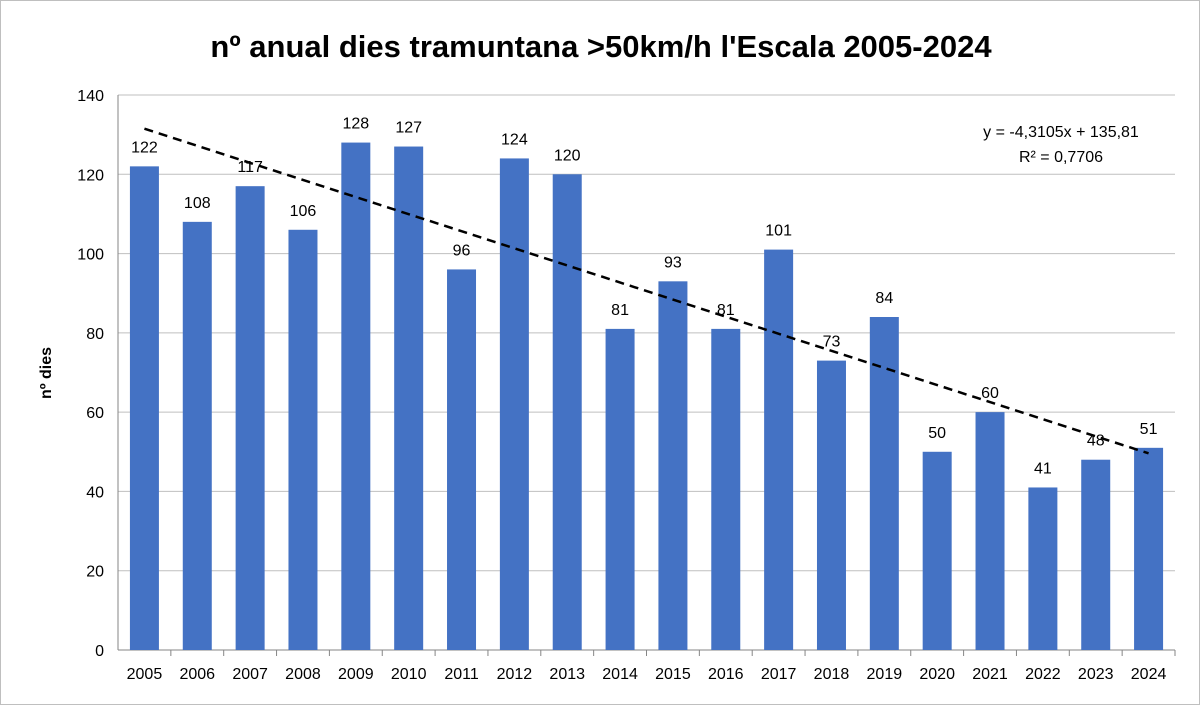 The image size is (1200, 711). I want to click on x-tick-label: 2022, so click(1043, 674).